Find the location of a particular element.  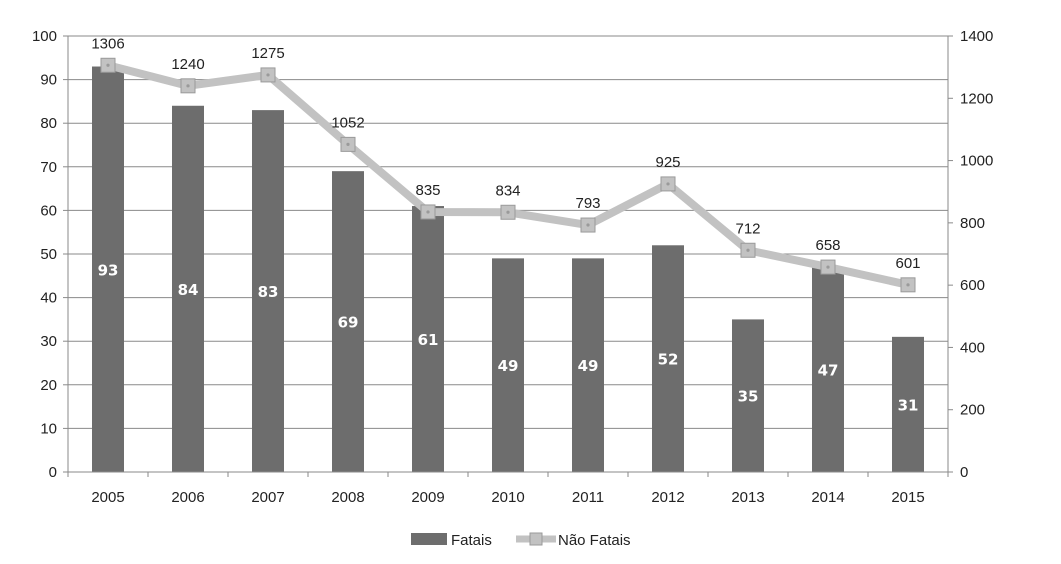

bar-data-label: 52 is located at coordinates (668, 360).